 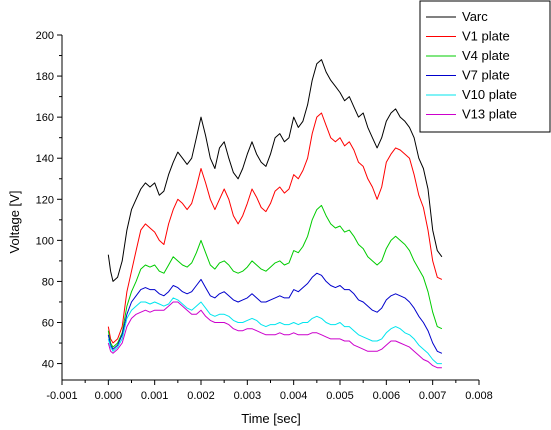 I want to click on y-tick-label: 100, so click(x=45, y=241).